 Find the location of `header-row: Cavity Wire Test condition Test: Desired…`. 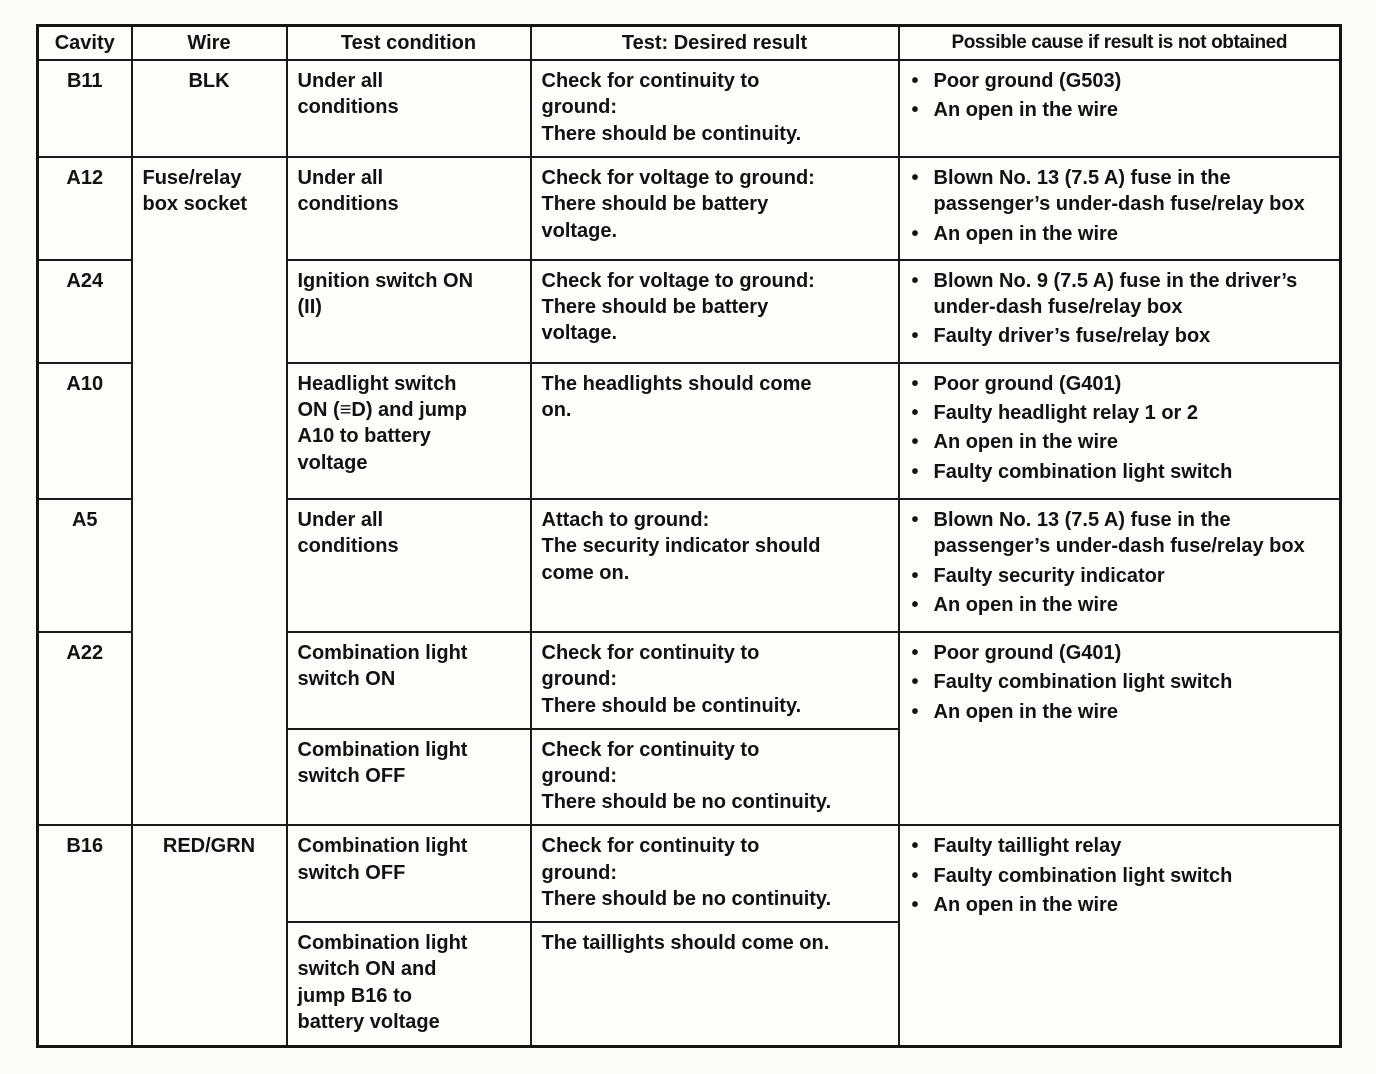

header-row: Cavity Wire Test condition Test: Desired… is located at coordinates (689, 42).